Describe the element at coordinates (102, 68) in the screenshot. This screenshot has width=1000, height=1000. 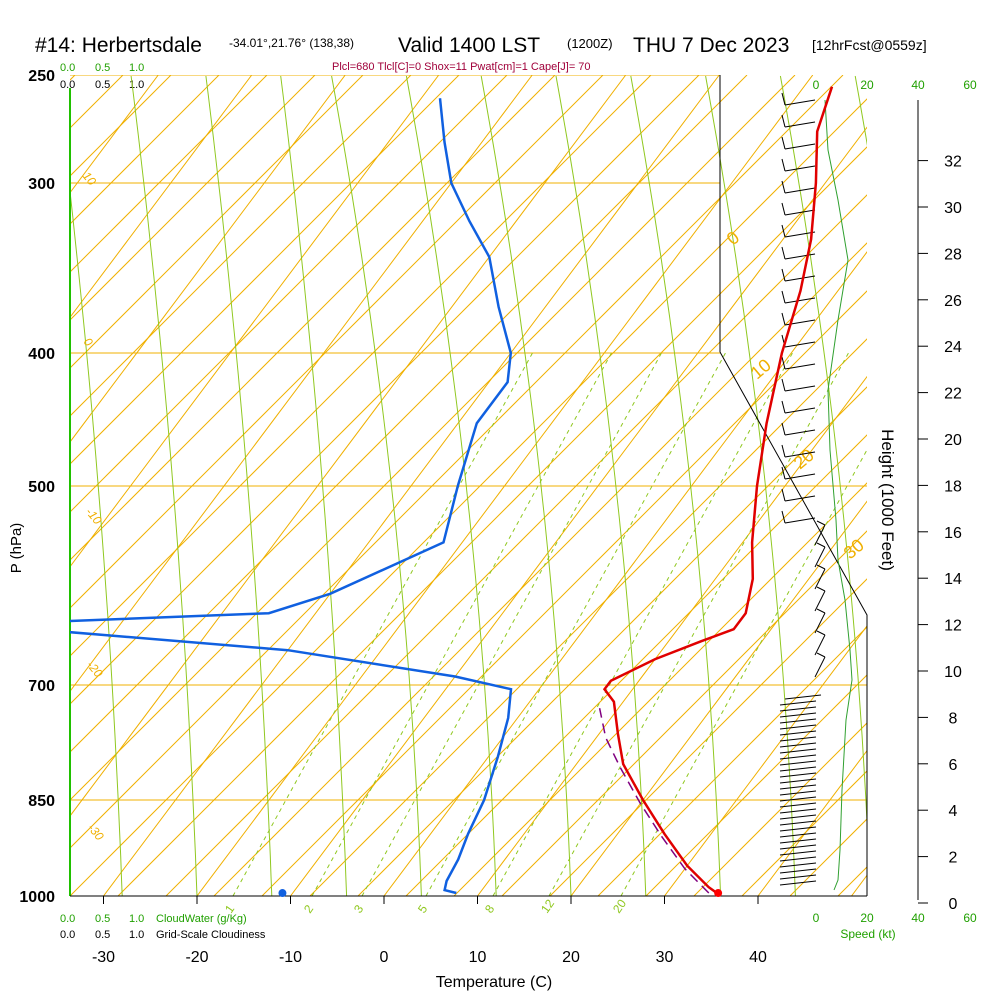
I see `cloud-top-tick-1: 0.5` at that location.